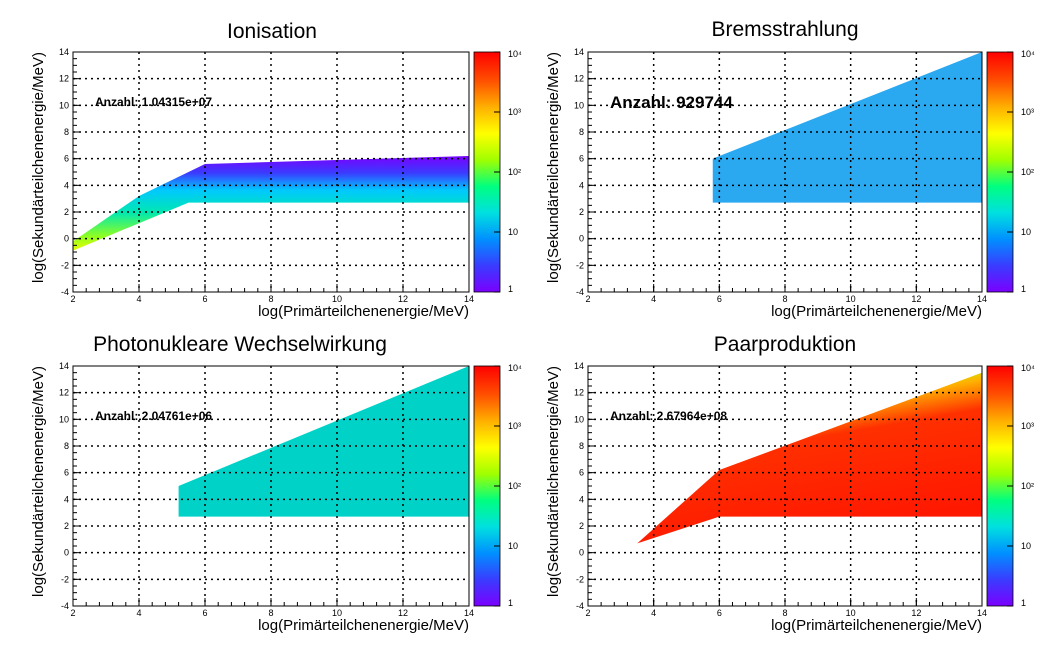 The width and height of the screenshot is (1044, 651). Describe the element at coordinates (668, 416) in the screenshot. I see `entries-annotation: Anzahl: 2.67964e+08` at that location.